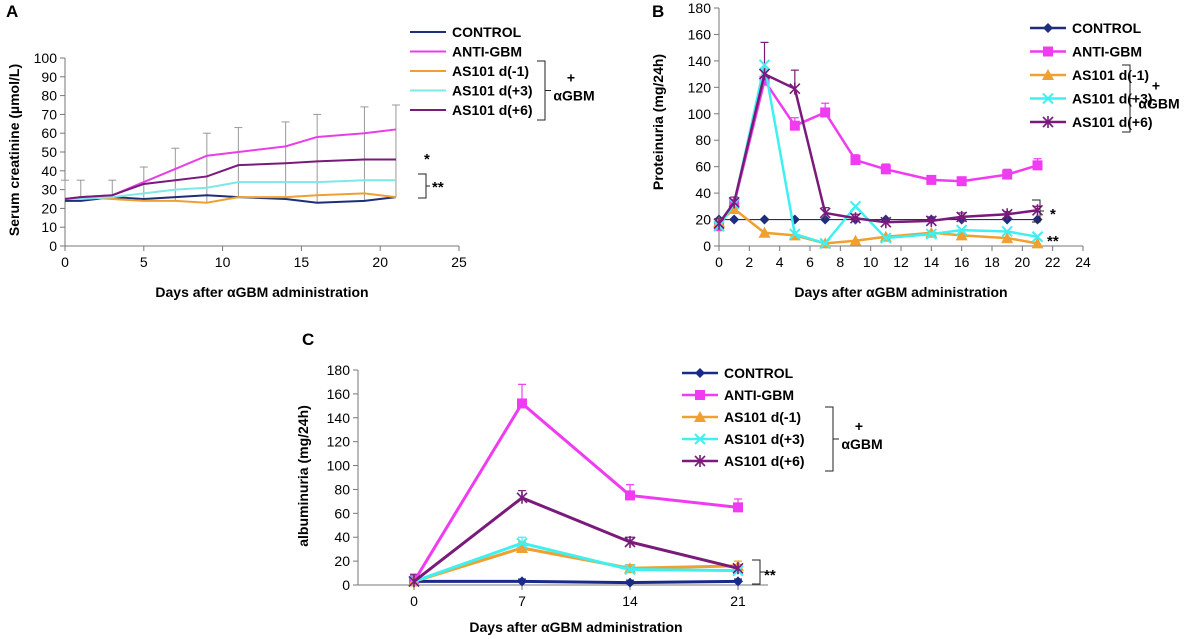 The width and height of the screenshot is (1192, 639). Describe the element at coordinates (900, 292) in the screenshot. I see `panel-b-x-axis-title: Days after αGBM administration` at that location.